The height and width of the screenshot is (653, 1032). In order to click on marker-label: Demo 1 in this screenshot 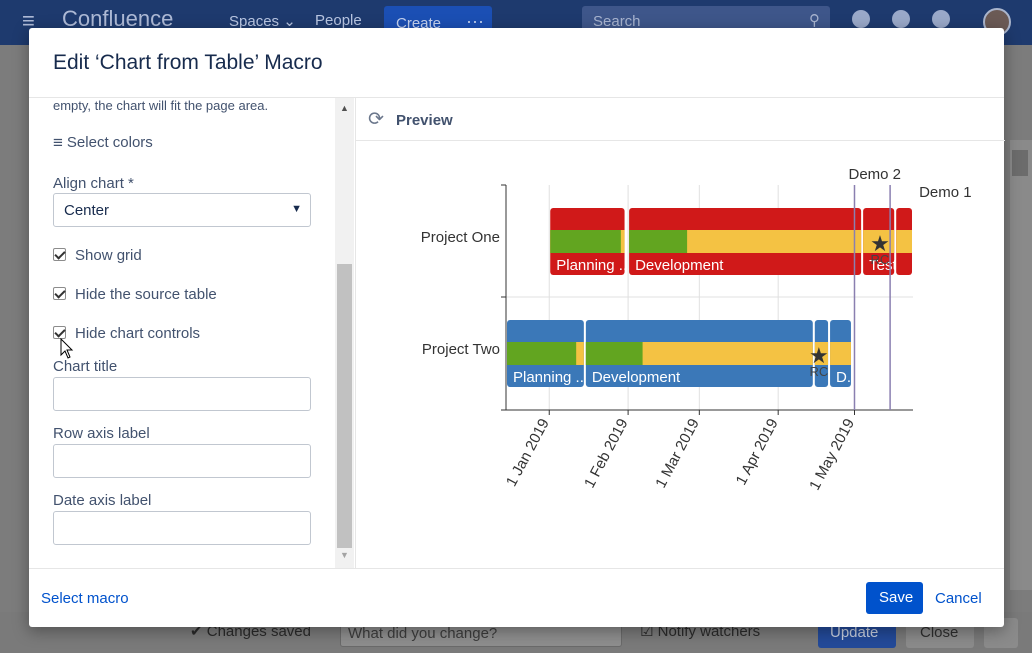, I will do `click(945, 192)`.